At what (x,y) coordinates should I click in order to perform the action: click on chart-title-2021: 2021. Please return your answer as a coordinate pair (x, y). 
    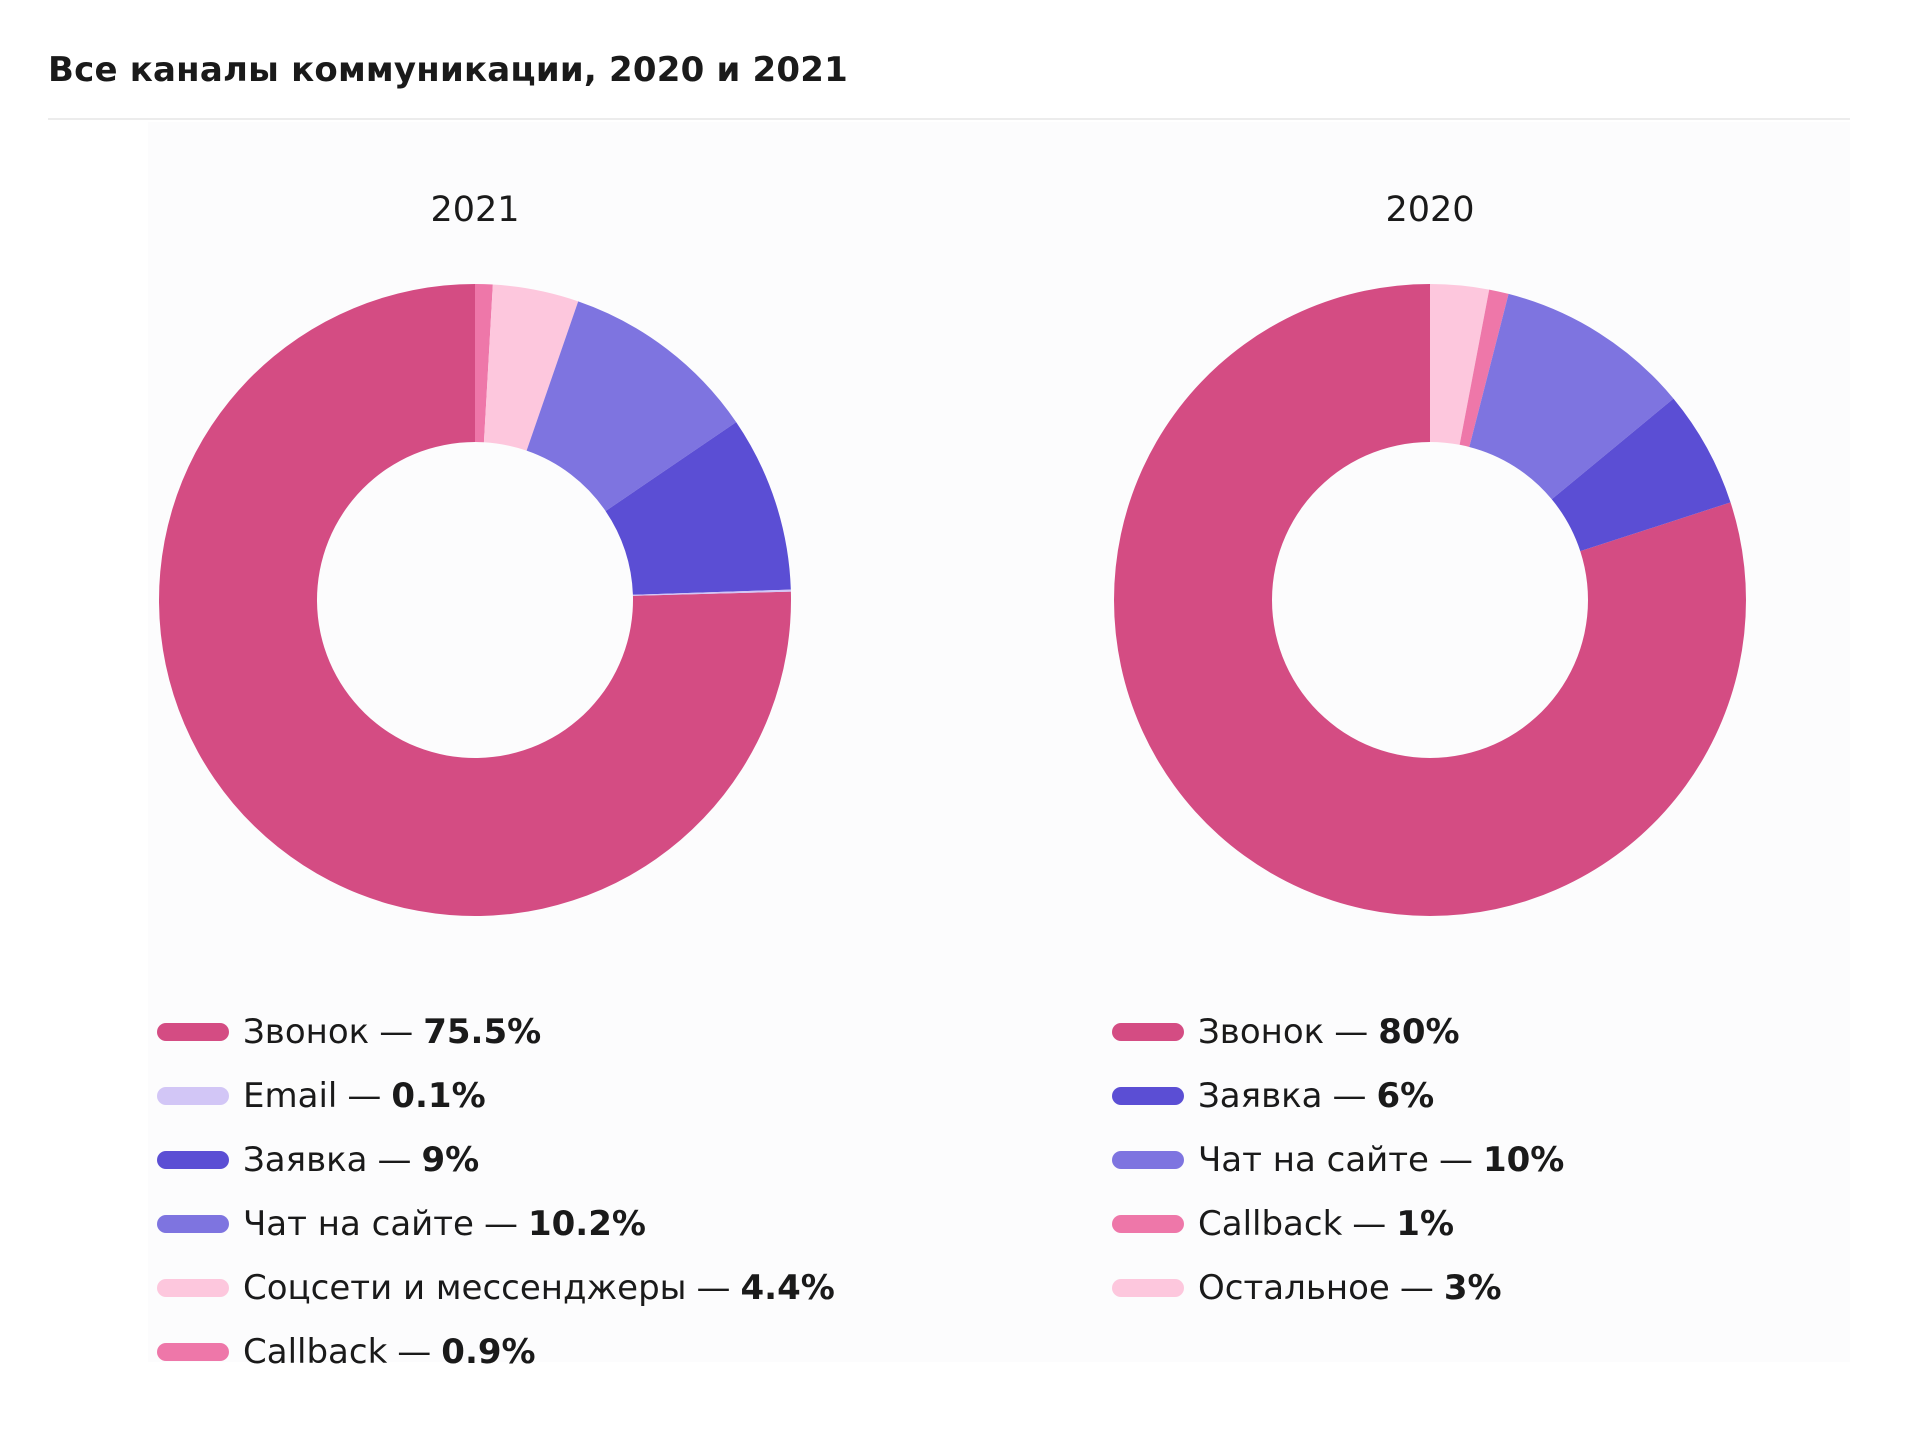
    Looking at the image, I should click on (475, 210).